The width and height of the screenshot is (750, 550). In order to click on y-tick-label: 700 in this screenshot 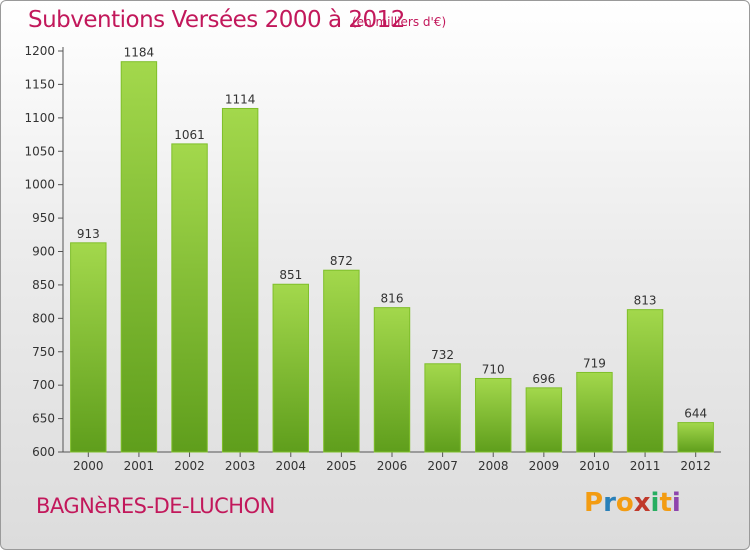, I will do `click(43, 385)`.